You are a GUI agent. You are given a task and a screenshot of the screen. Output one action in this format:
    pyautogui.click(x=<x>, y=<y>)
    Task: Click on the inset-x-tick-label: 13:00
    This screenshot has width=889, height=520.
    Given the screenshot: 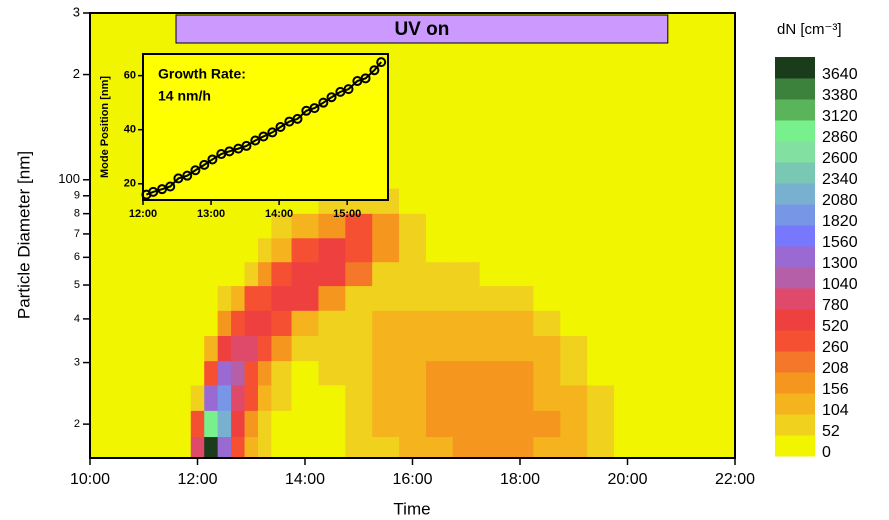 What is the action you would take?
    pyautogui.click(x=211, y=214)
    